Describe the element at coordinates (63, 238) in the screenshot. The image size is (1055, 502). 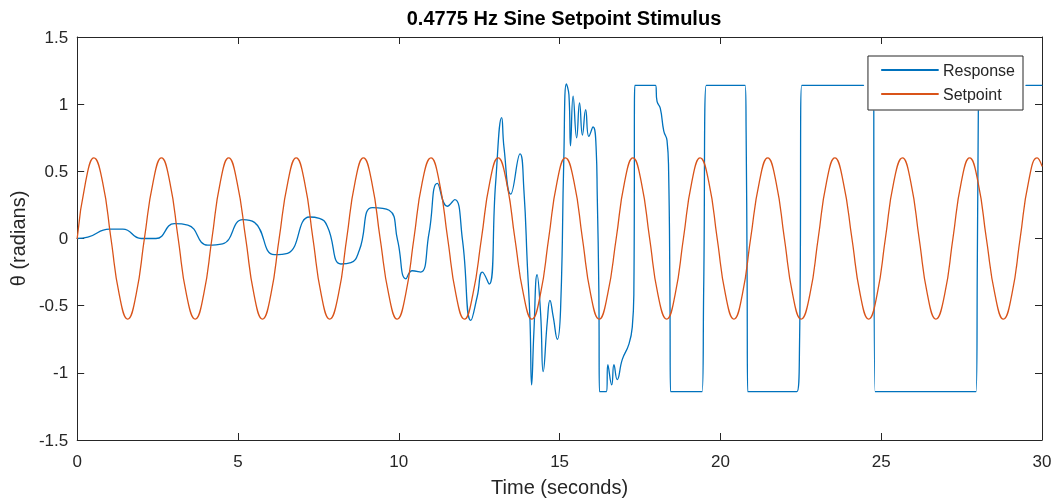
I see `y-tick-label: 0` at that location.